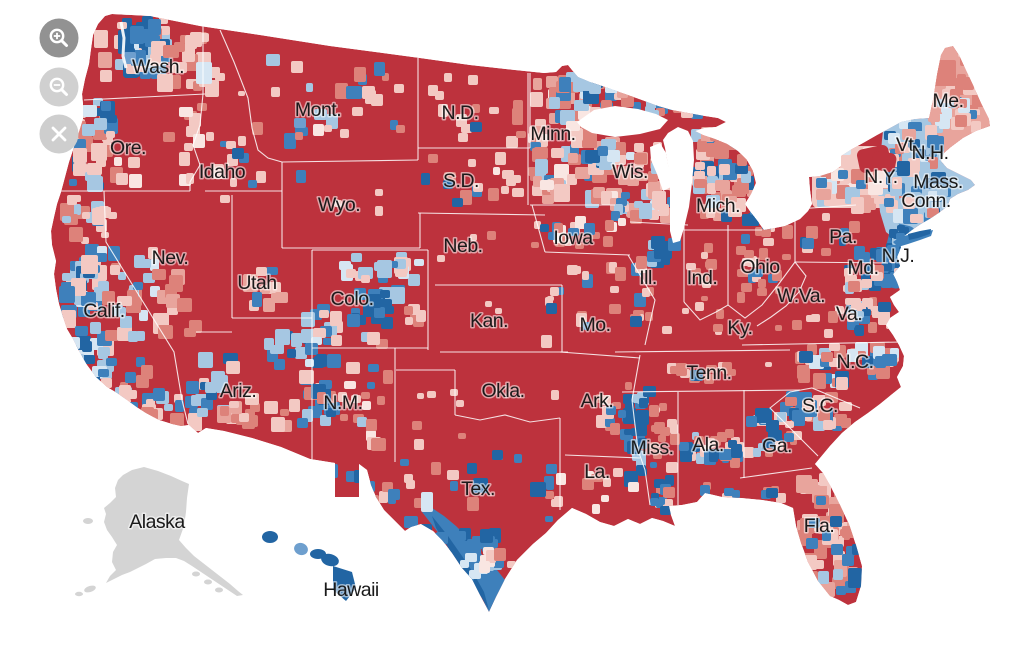 This screenshot has width=1024, height=648. I want to click on svg-text: Mont., so click(318, 110).